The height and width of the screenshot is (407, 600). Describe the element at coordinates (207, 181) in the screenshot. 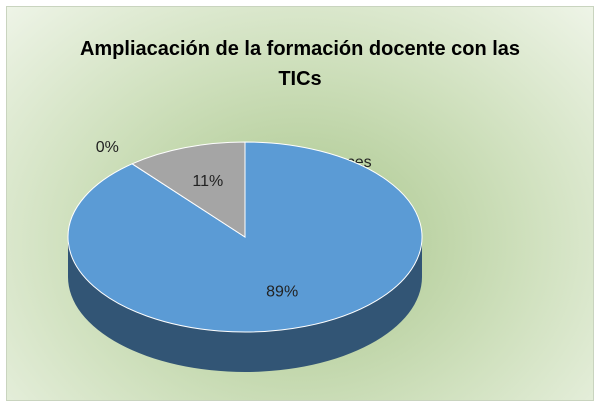

I see `data-label: 11%` at that location.